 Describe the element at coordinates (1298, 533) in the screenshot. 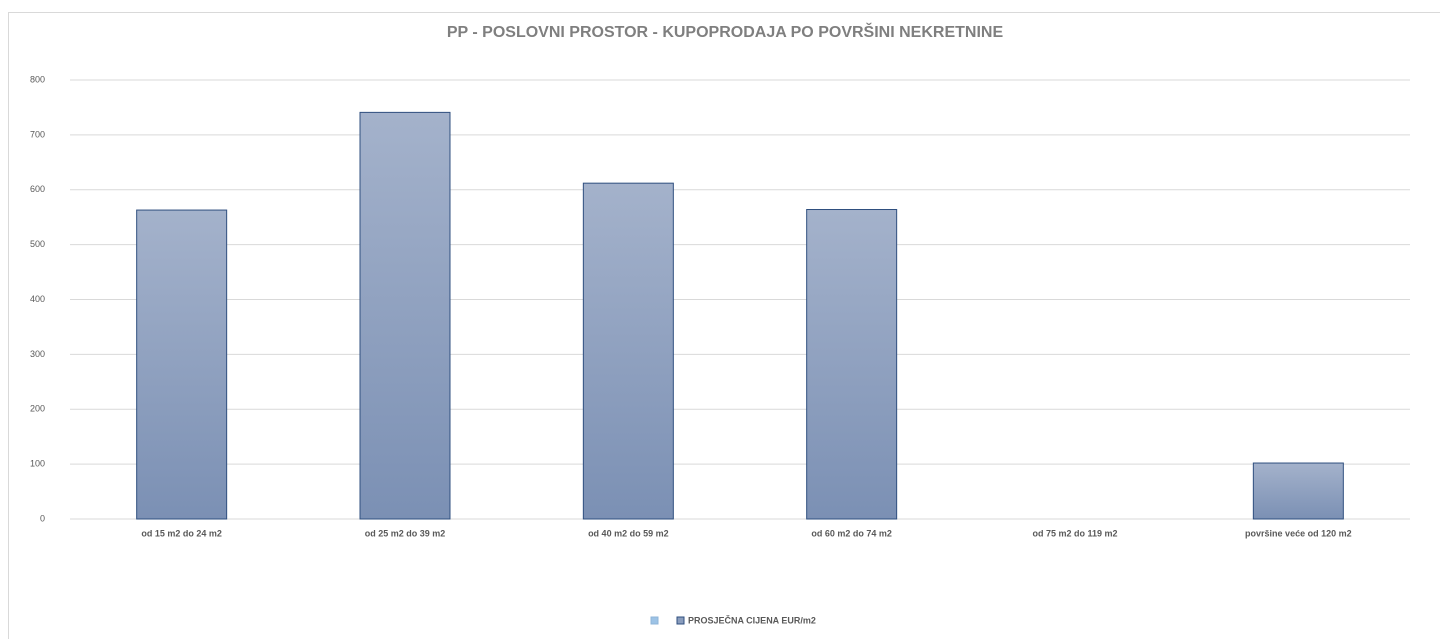

I see `x-tick-label: površine veće od 120 m2` at that location.